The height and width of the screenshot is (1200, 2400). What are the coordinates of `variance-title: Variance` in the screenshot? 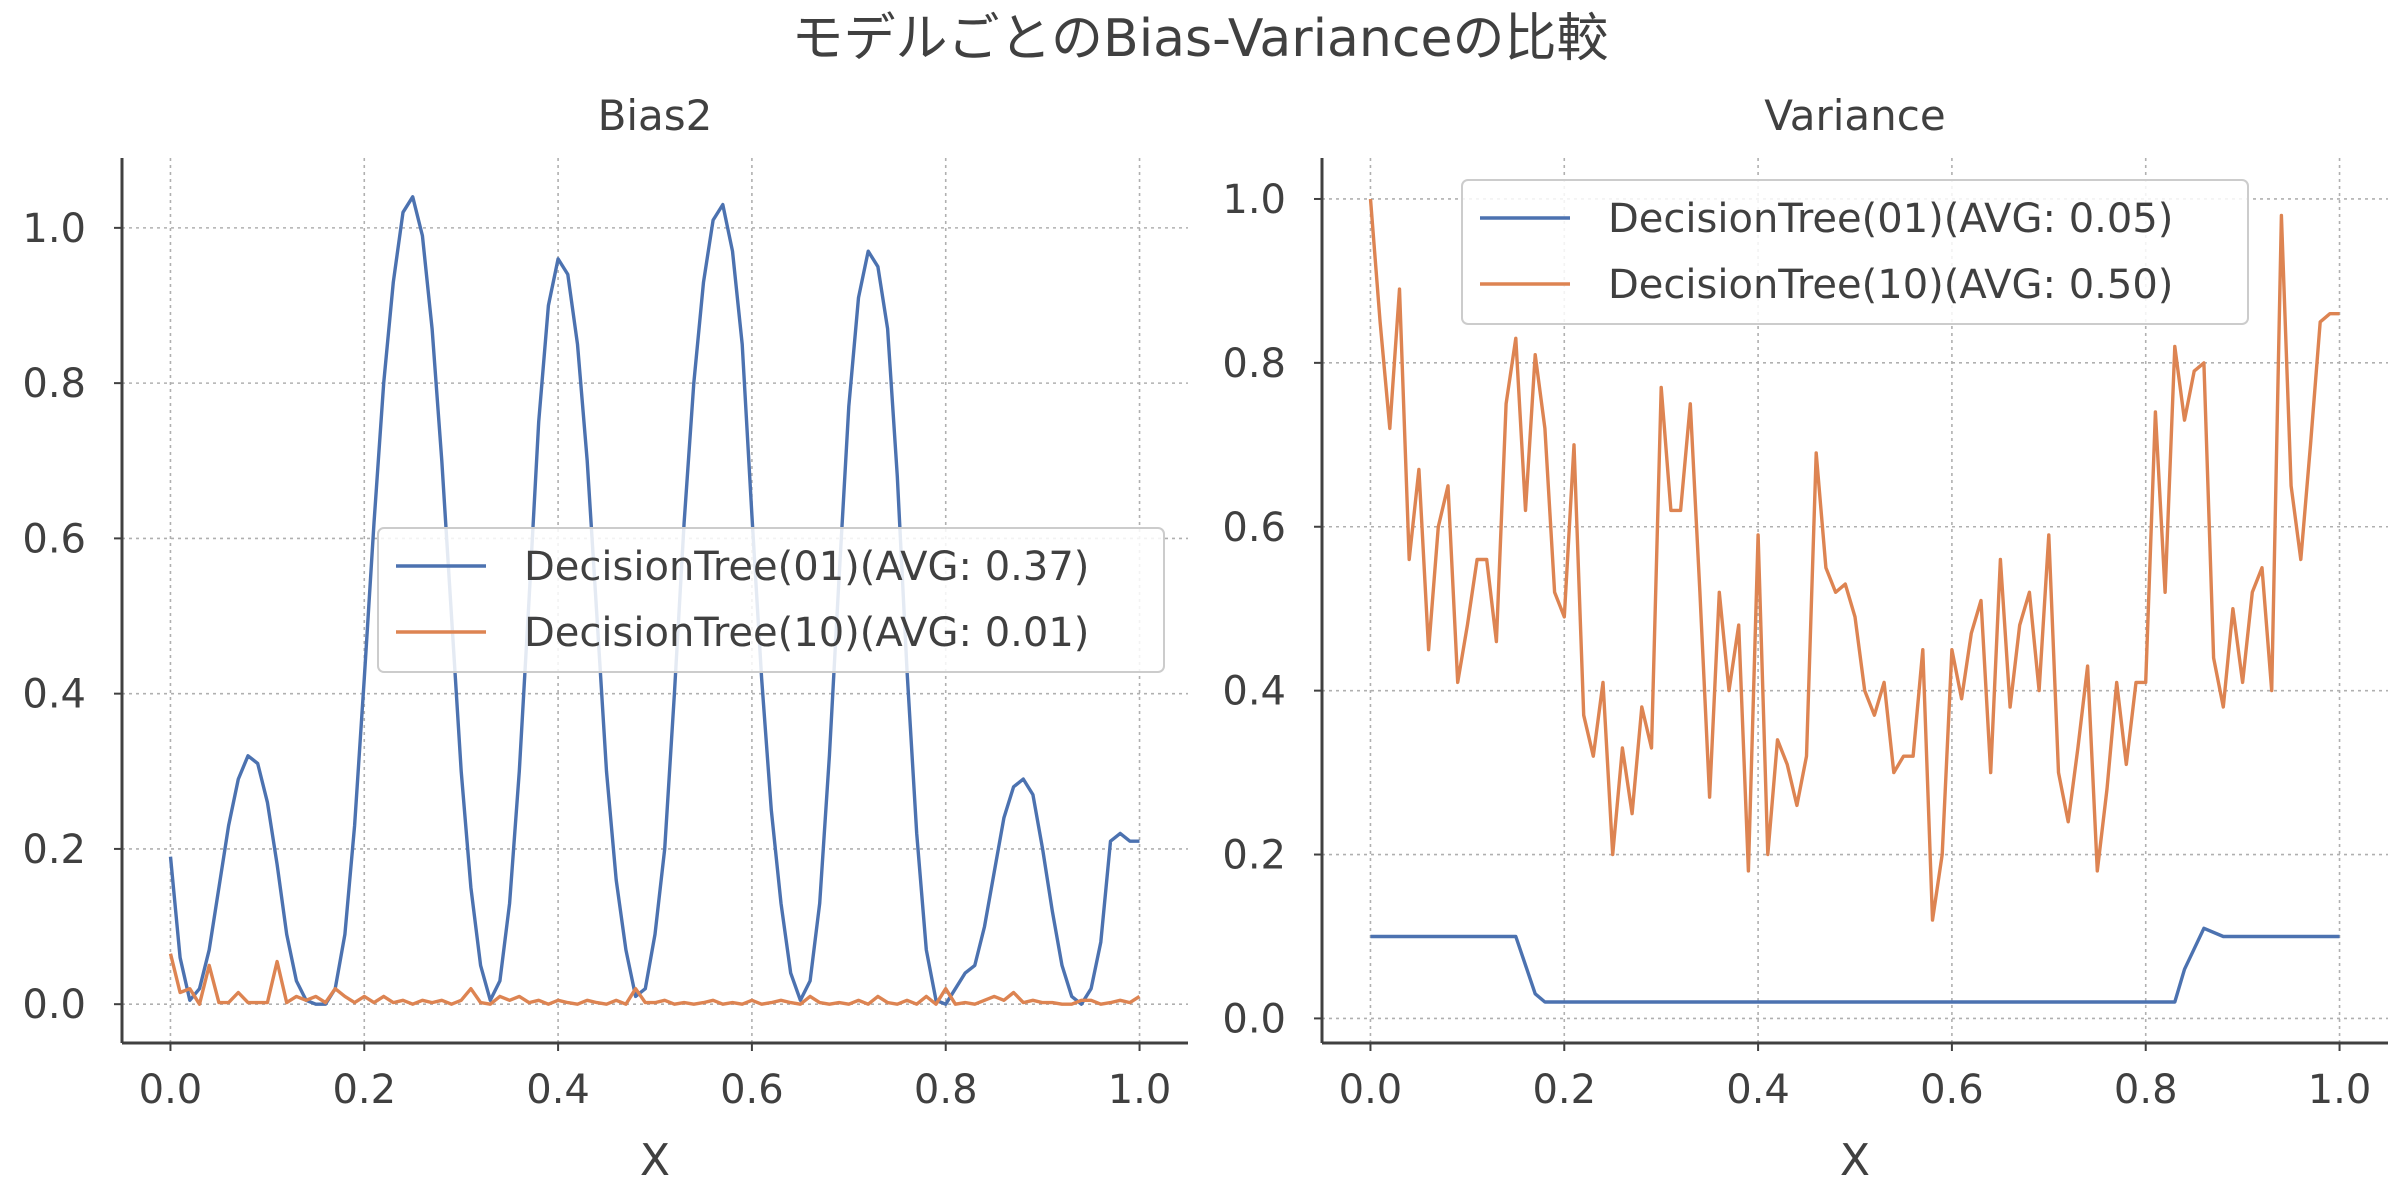 It's located at (1854, 115).